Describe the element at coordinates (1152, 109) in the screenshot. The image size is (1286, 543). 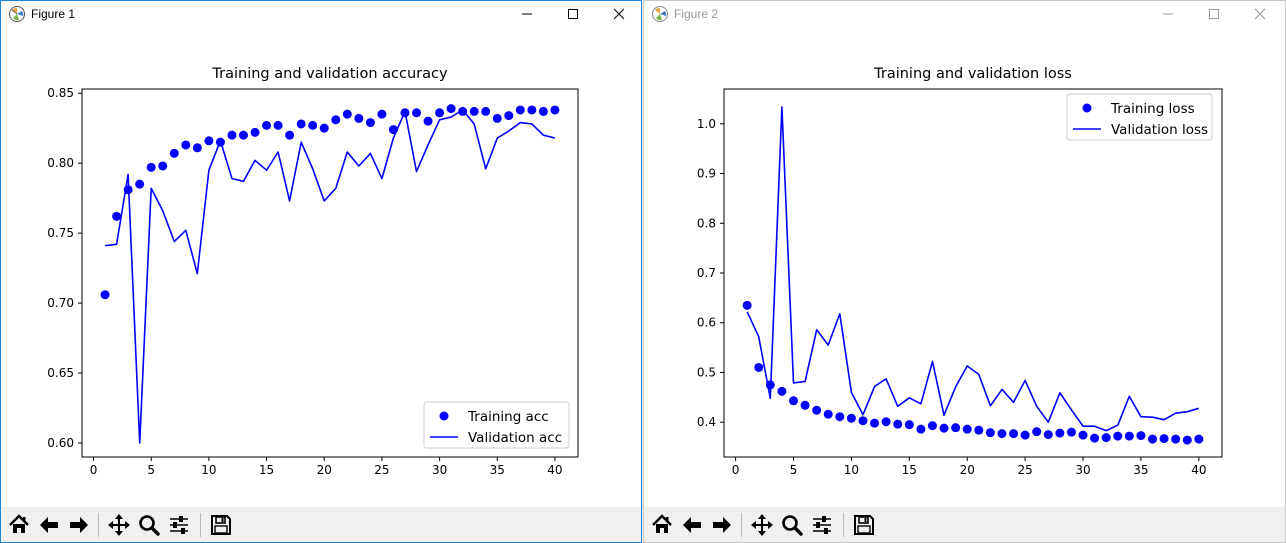
I see `legend-label: Training loss` at that location.